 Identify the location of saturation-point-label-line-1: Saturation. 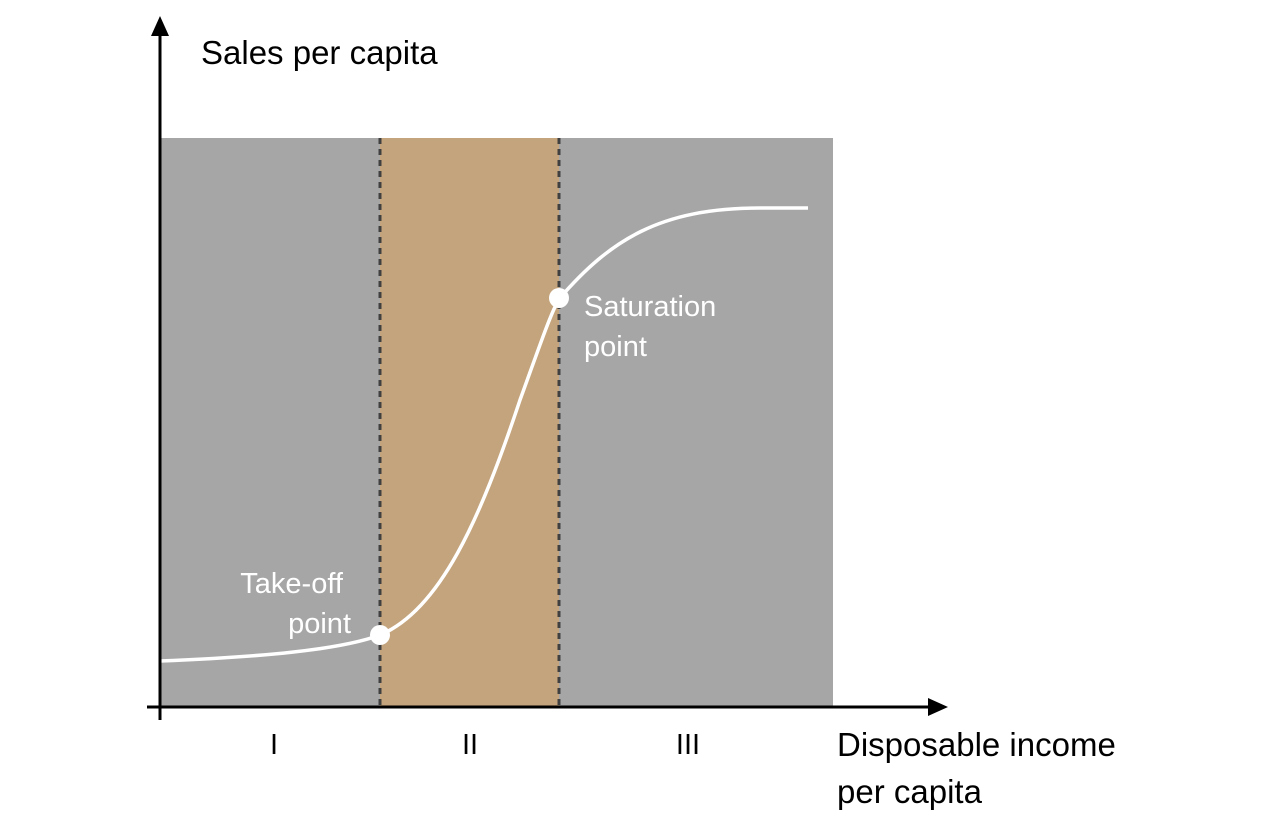
(650, 307).